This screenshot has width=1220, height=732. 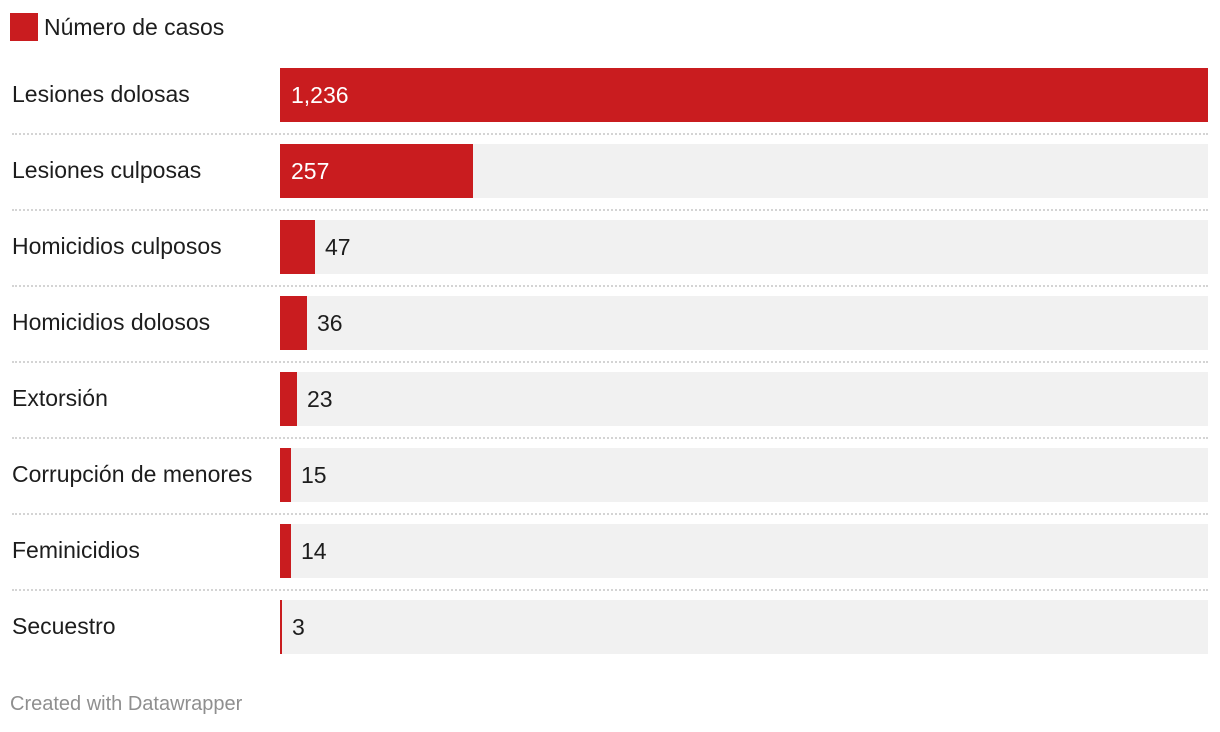 What do you see at coordinates (744, 399) in the screenshot?
I see `bar-track: 23` at bounding box center [744, 399].